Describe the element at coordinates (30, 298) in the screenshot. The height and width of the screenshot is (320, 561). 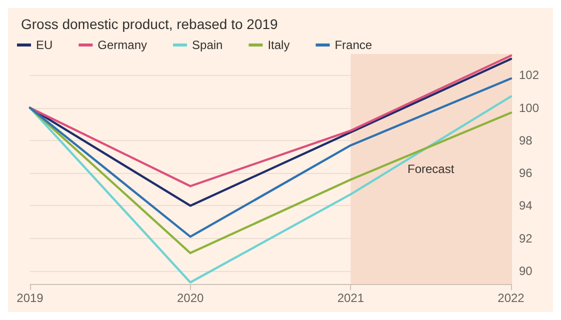
I see `x-tick-label: 2019` at that location.